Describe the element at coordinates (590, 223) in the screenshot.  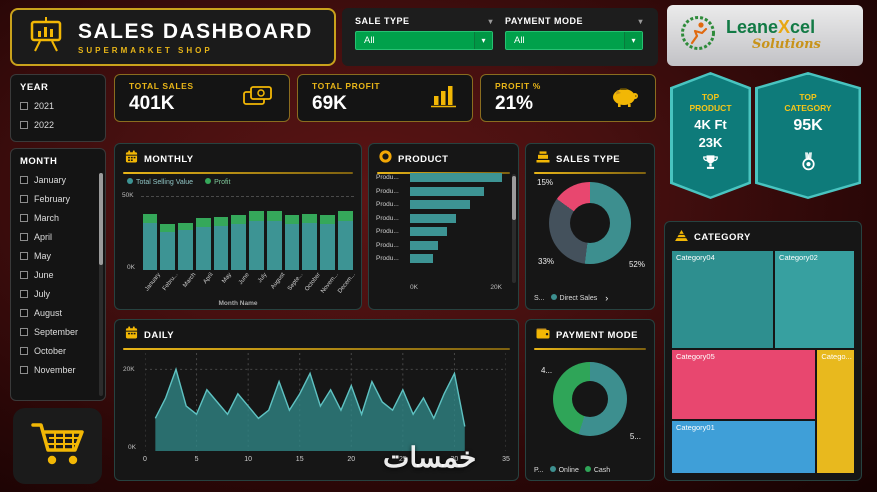
I see `sales-type-donut` at that location.